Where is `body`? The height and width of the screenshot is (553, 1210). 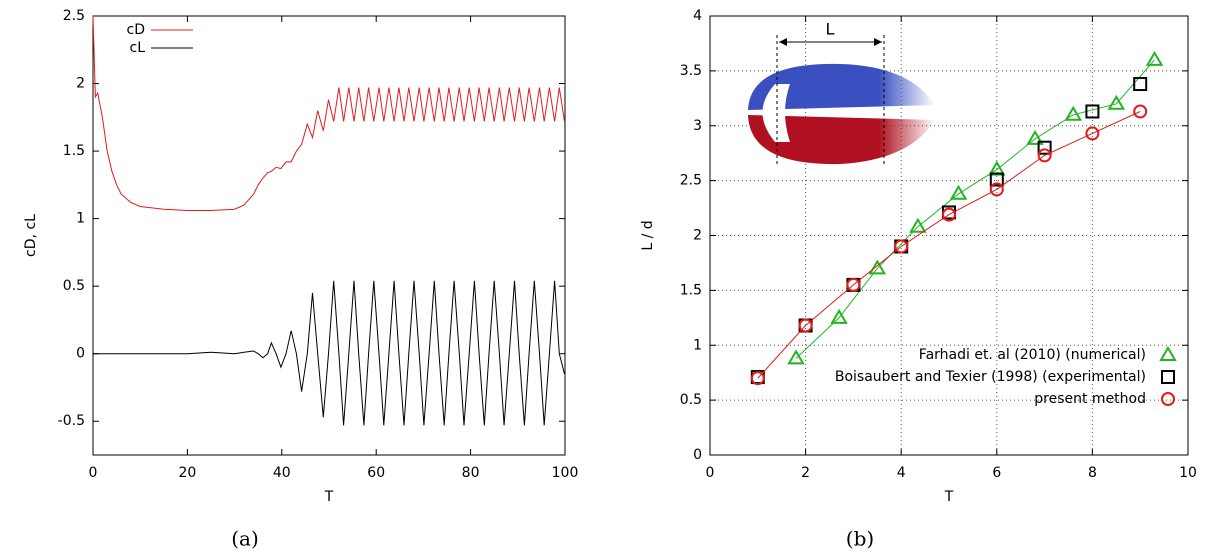 body is located at coordinates (776, 113).